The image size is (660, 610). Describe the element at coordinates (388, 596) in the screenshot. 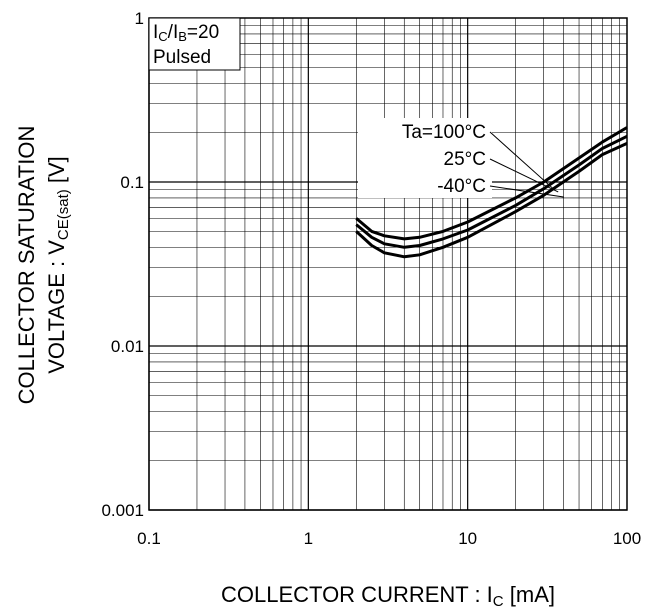

I see `x-axis-title: COLLECTOR CURRENT : IC [mA]` at that location.